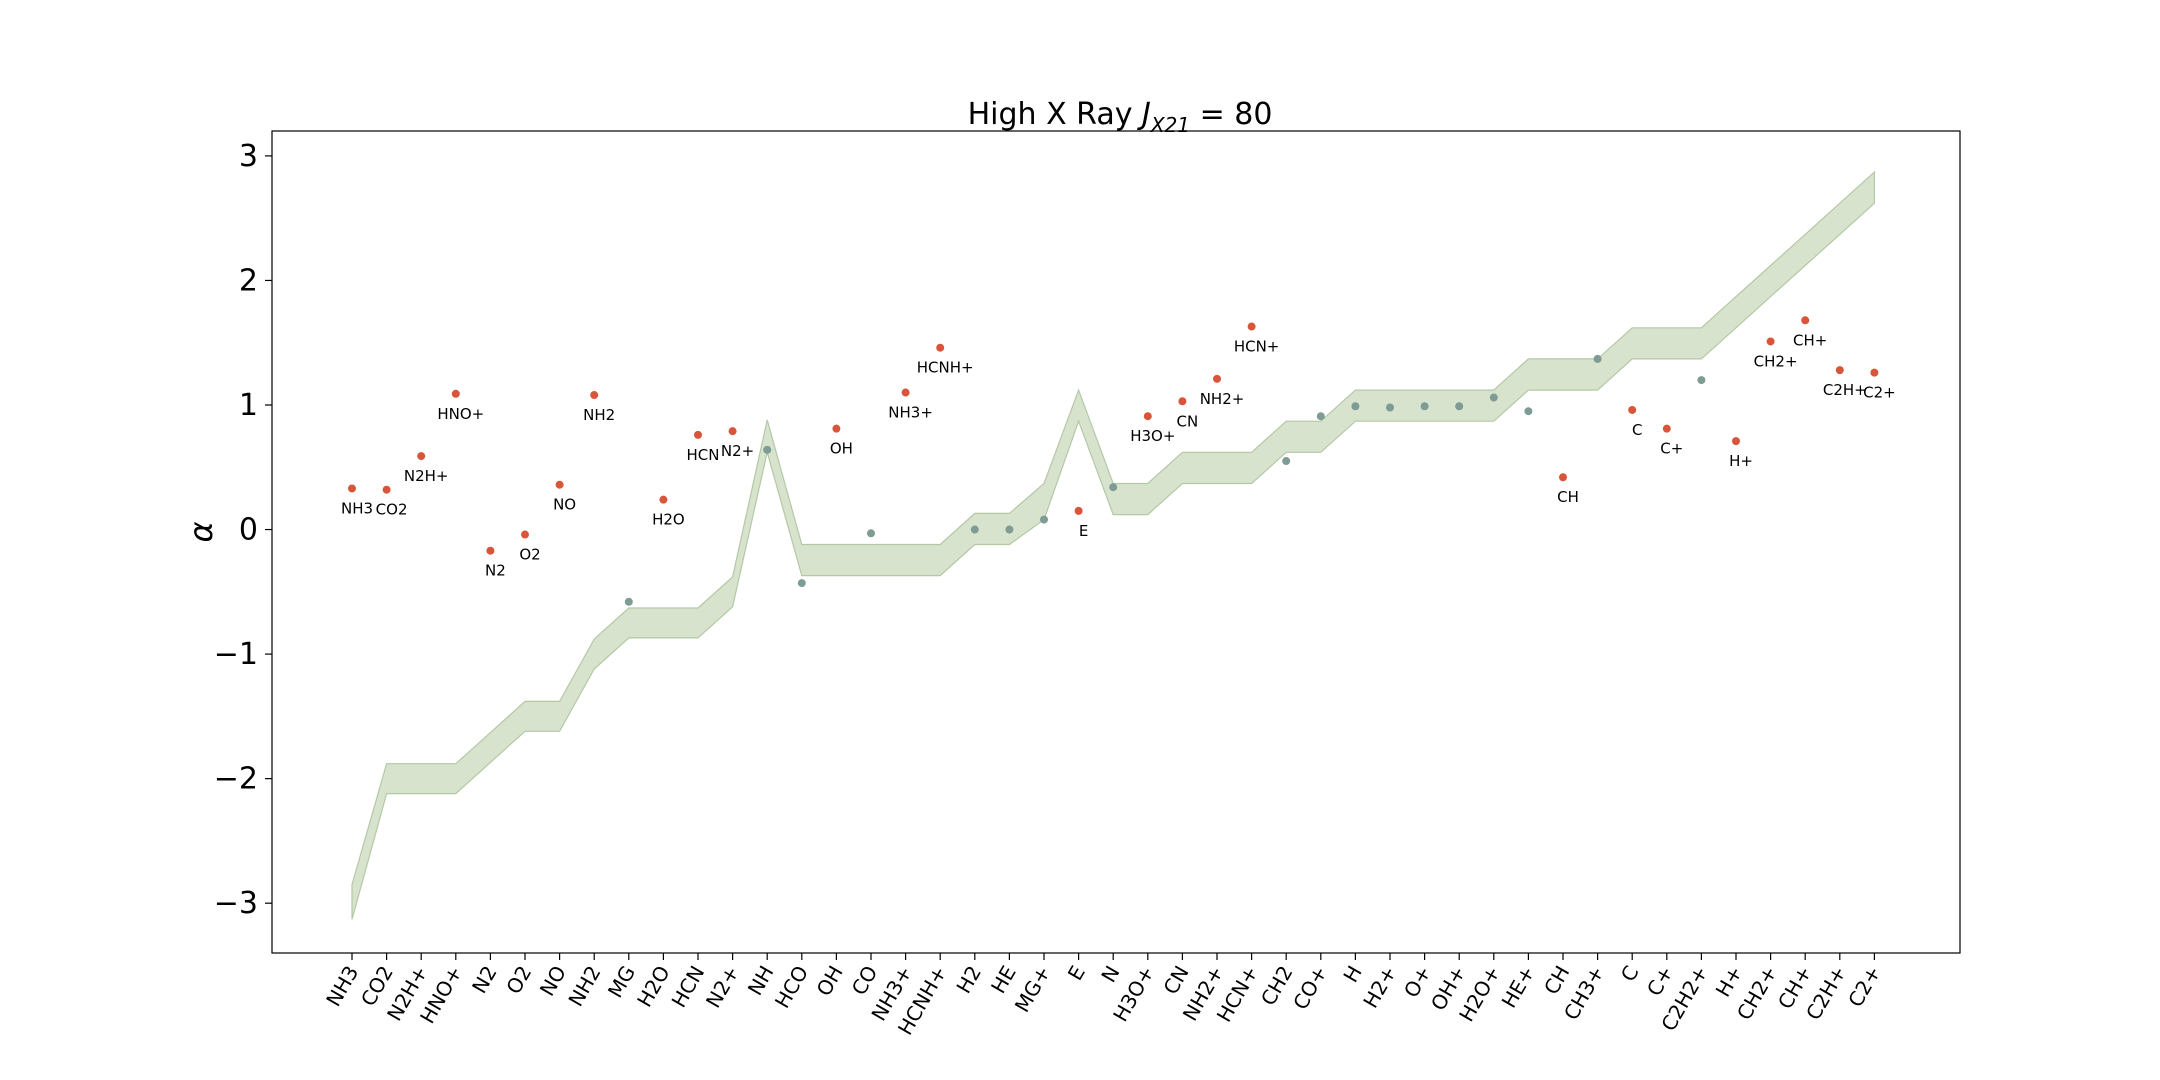 Image resolution: width=2160 pixels, height=1080 pixels. Describe the element at coordinates (663, 499) in the screenshot. I see `data-point-h2o` at that location.